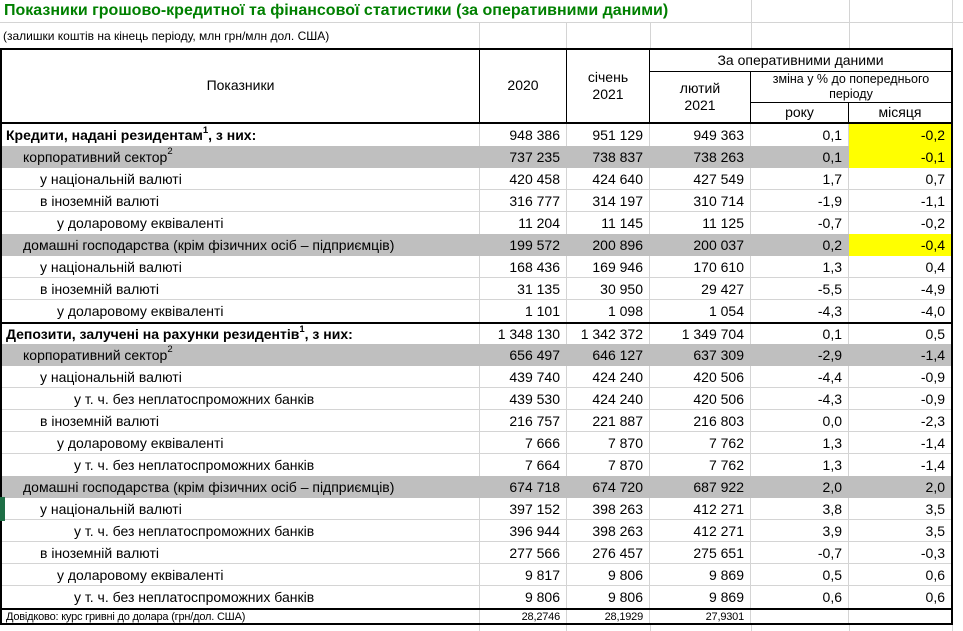  What do you see at coordinates (800, 377) in the screenshot?
I see `value-cell-year-change: -4,4` at bounding box center [800, 377].